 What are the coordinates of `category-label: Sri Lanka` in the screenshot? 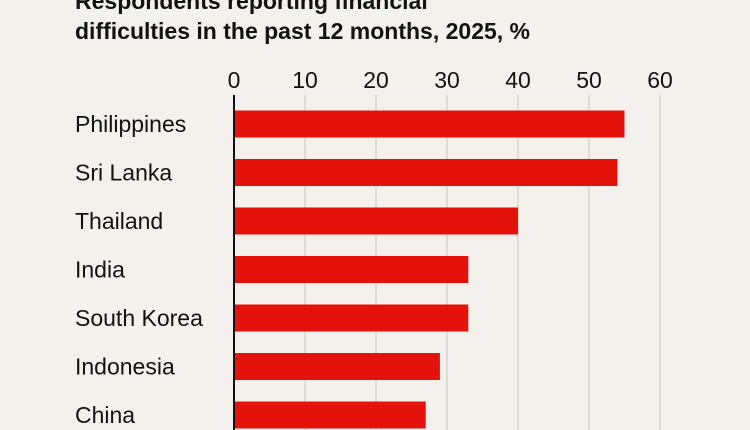 It's located at (123, 173).